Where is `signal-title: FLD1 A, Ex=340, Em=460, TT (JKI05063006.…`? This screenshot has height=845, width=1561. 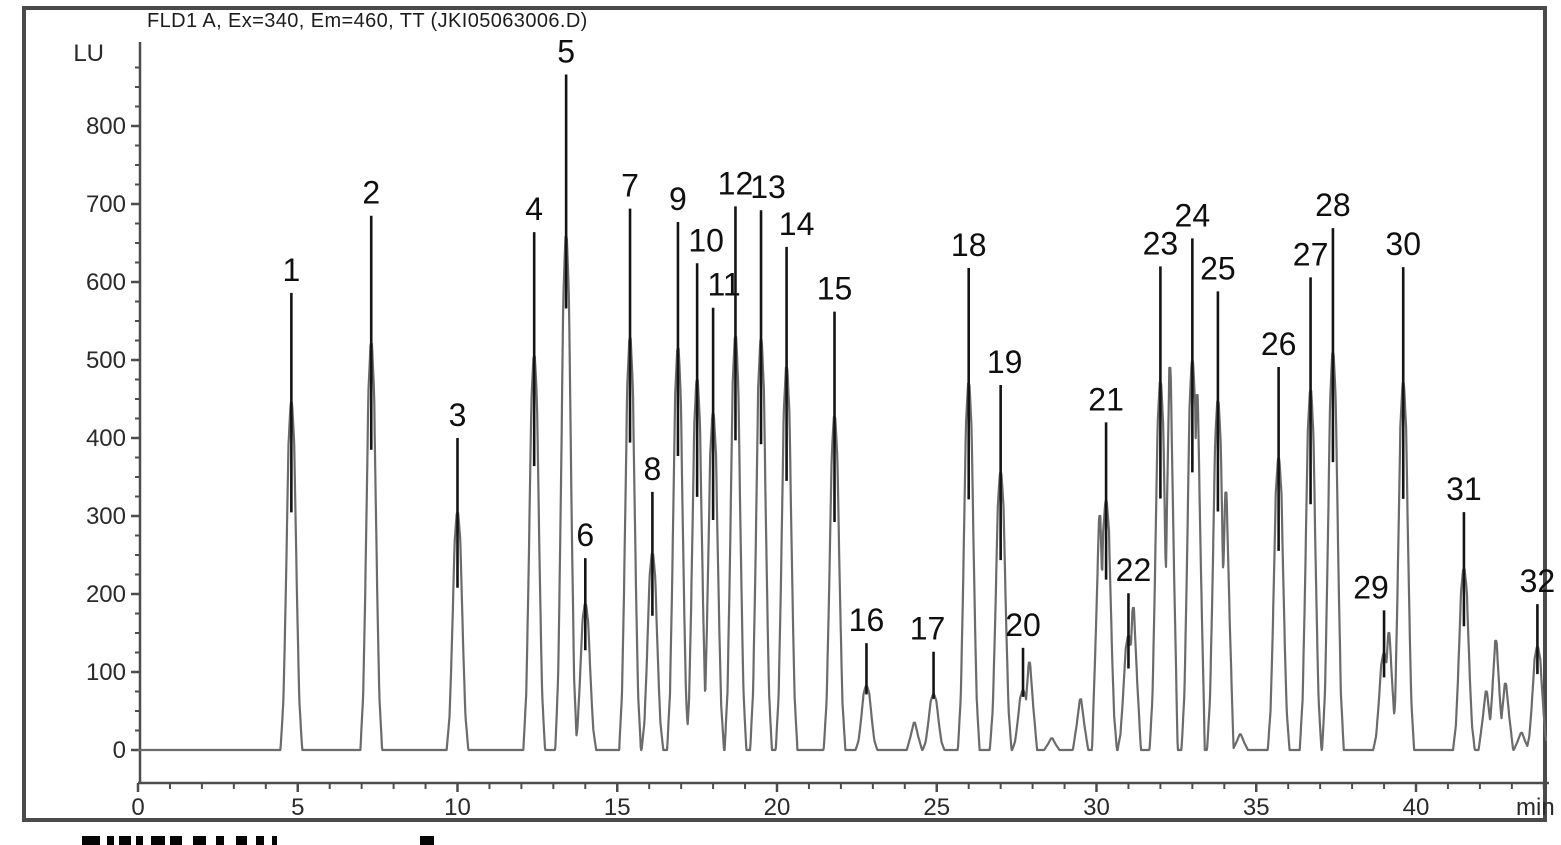
signal-title: FLD1 A, Ex=340, Em=460, TT (JKI05063006.… is located at coordinates (367, 21).